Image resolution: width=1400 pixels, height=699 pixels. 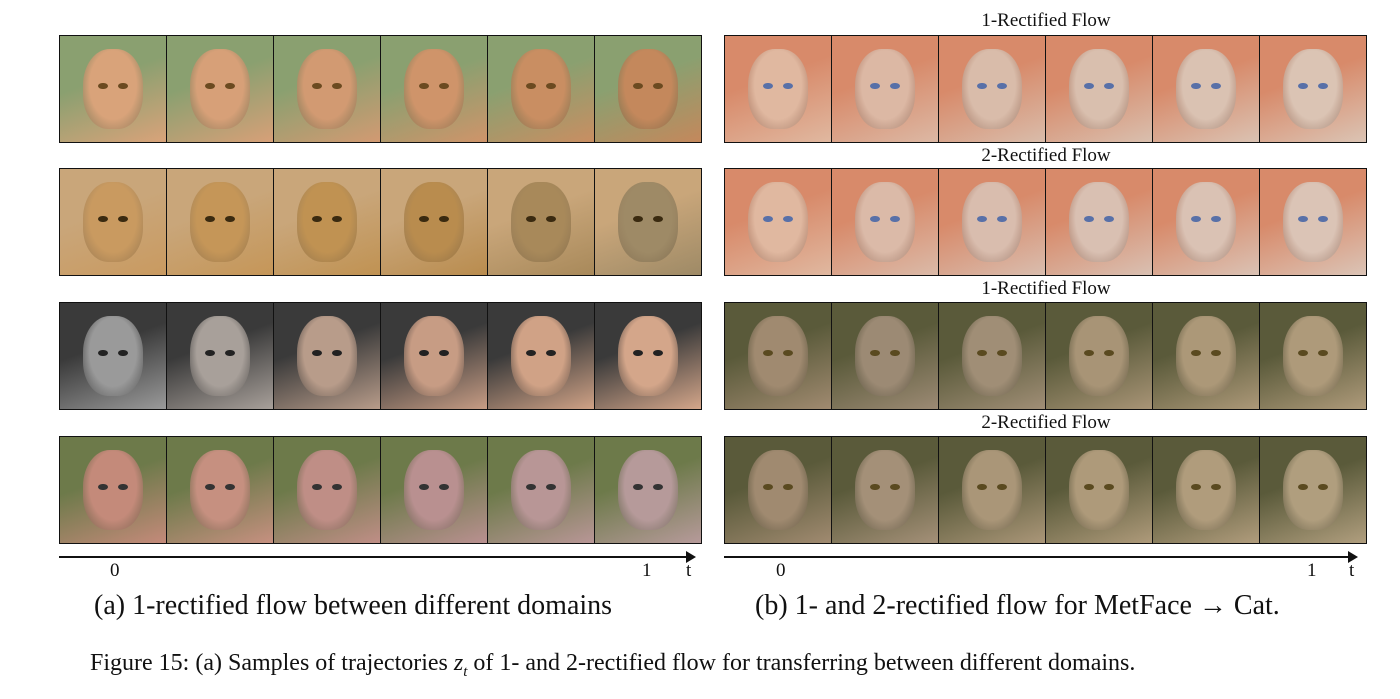 What do you see at coordinates (1041, 557) in the screenshot?
I see `time-axis-right` at bounding box center [1041, 557].